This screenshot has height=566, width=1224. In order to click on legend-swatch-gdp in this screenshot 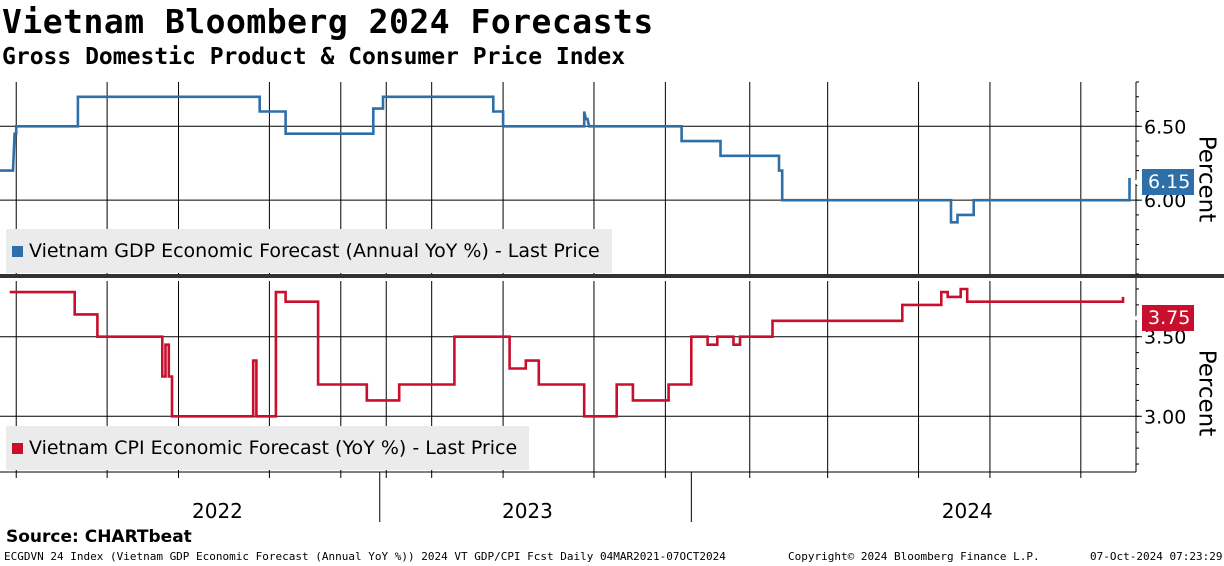, I will do `click(17, 251)`.